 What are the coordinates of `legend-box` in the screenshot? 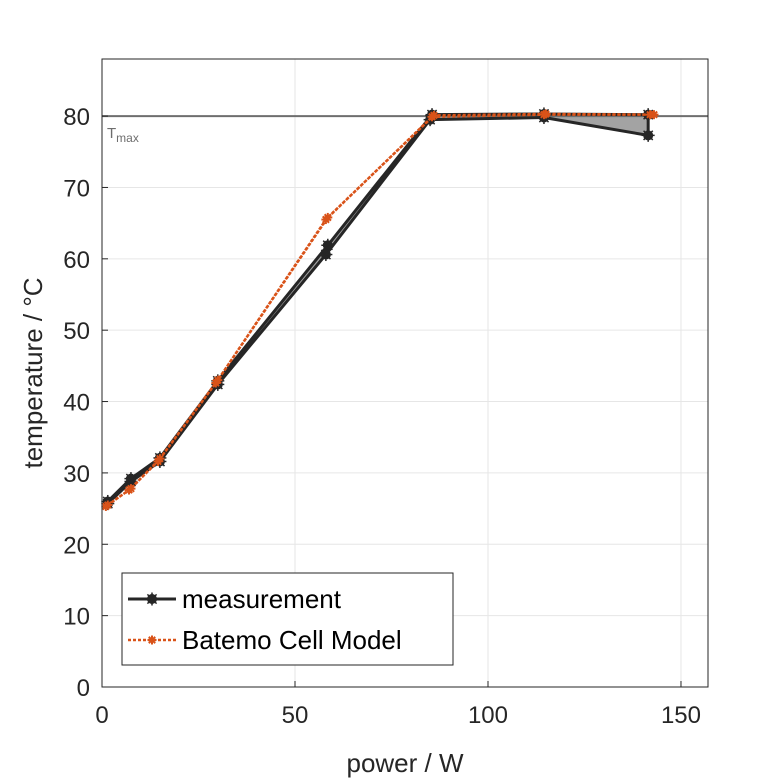 It's located at (287, 619).